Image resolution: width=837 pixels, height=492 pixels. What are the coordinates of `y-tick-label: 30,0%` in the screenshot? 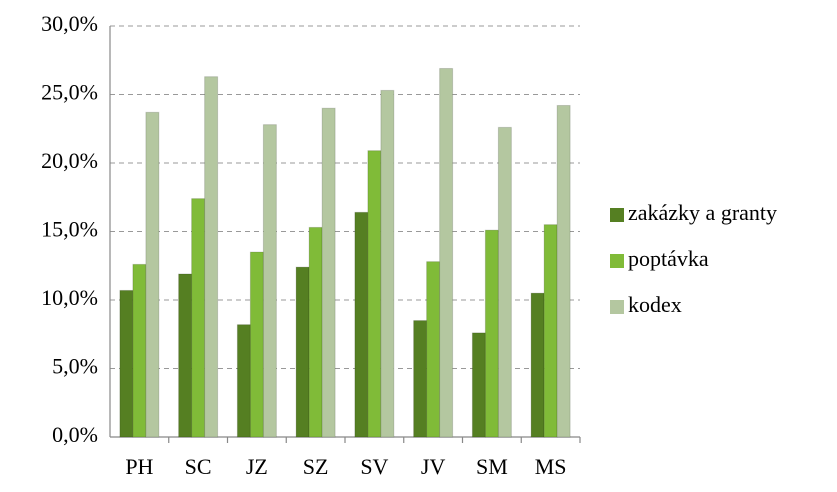 It's located at (69, 23).